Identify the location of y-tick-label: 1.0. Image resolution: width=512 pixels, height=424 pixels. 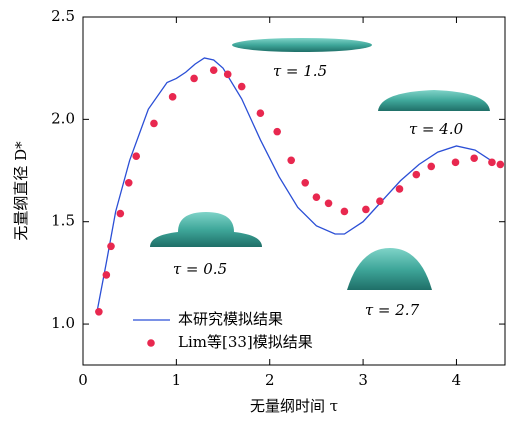
(63, 323).